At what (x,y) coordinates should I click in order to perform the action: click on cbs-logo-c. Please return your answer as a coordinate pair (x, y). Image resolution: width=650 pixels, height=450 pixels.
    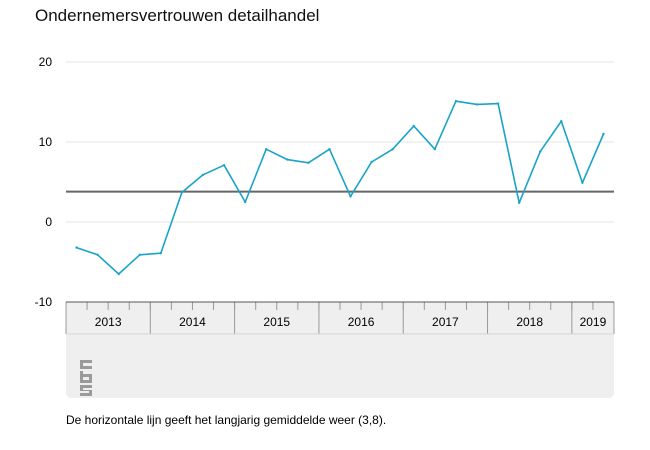
    Looking at the image, I should click on (86, 364).